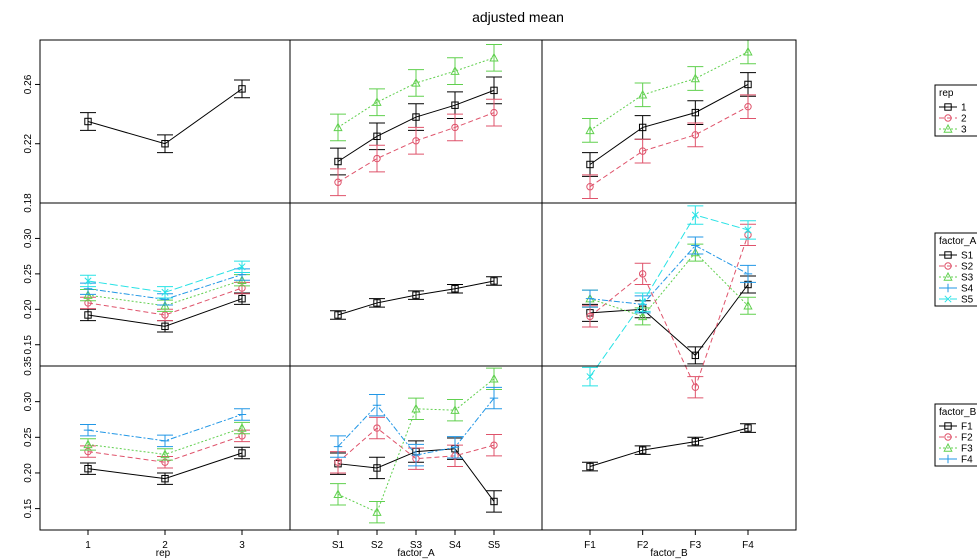 The image size is (977, 560). Describe the element at coordinates (28, 366) in the screenshot. I see `y-top-label: 0.35` at that location.